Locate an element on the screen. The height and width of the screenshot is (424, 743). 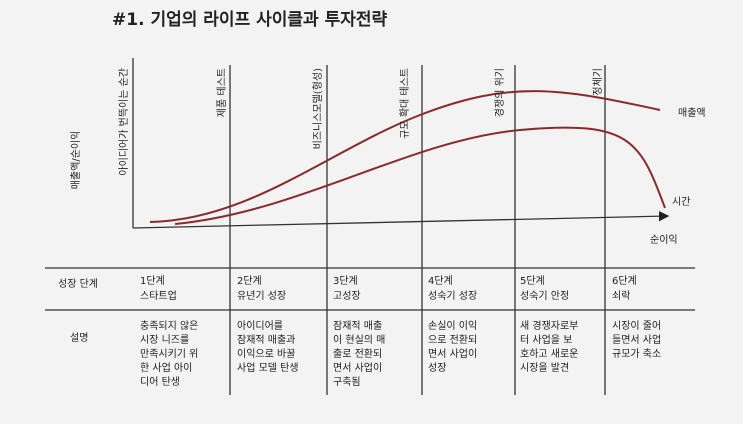
stage-description: 으로 전환되 is located at coordinates (452, 340).